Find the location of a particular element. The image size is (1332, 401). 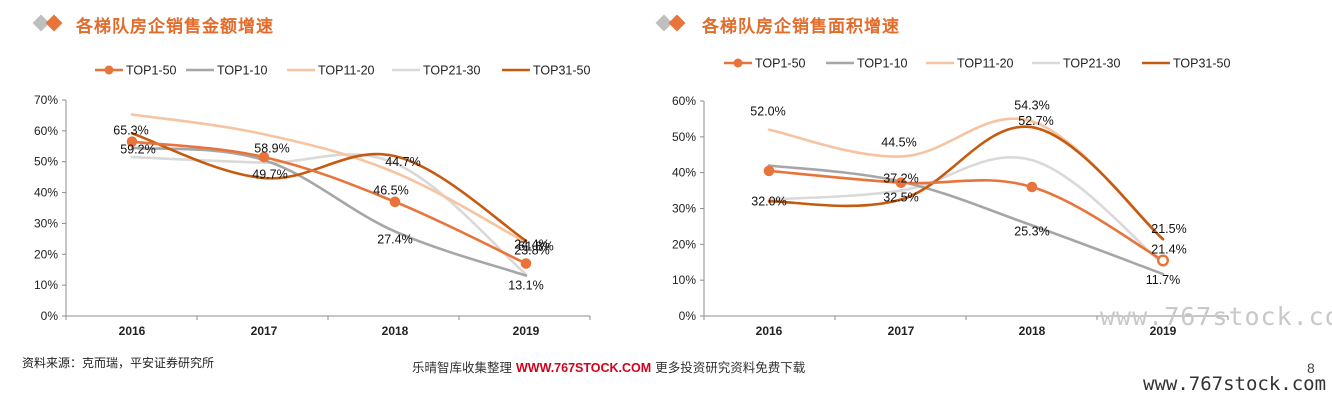

chart-title: 各梯队房企销售金额增速 is located at coordinates (175, 27).